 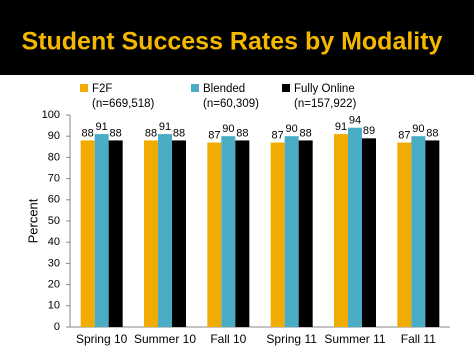 I want to click on y-tick-label: 30, so click(x=54, y=263).